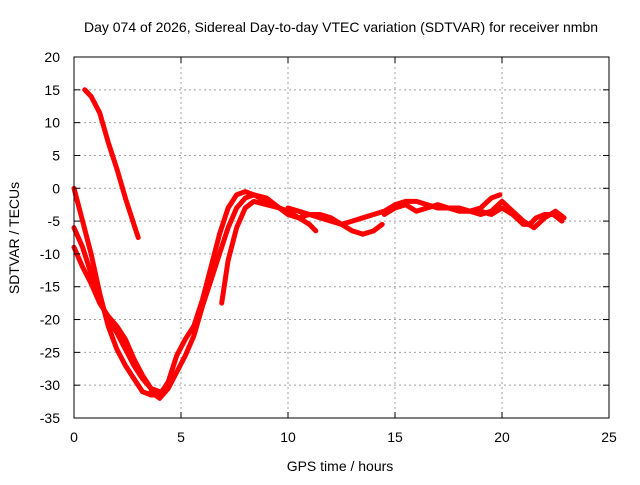 The width and height of the screenshot is (640, 485). Describe the element at coordinates (52, 57) in the screenshot. I see `y-tick-label: 20` at that location.